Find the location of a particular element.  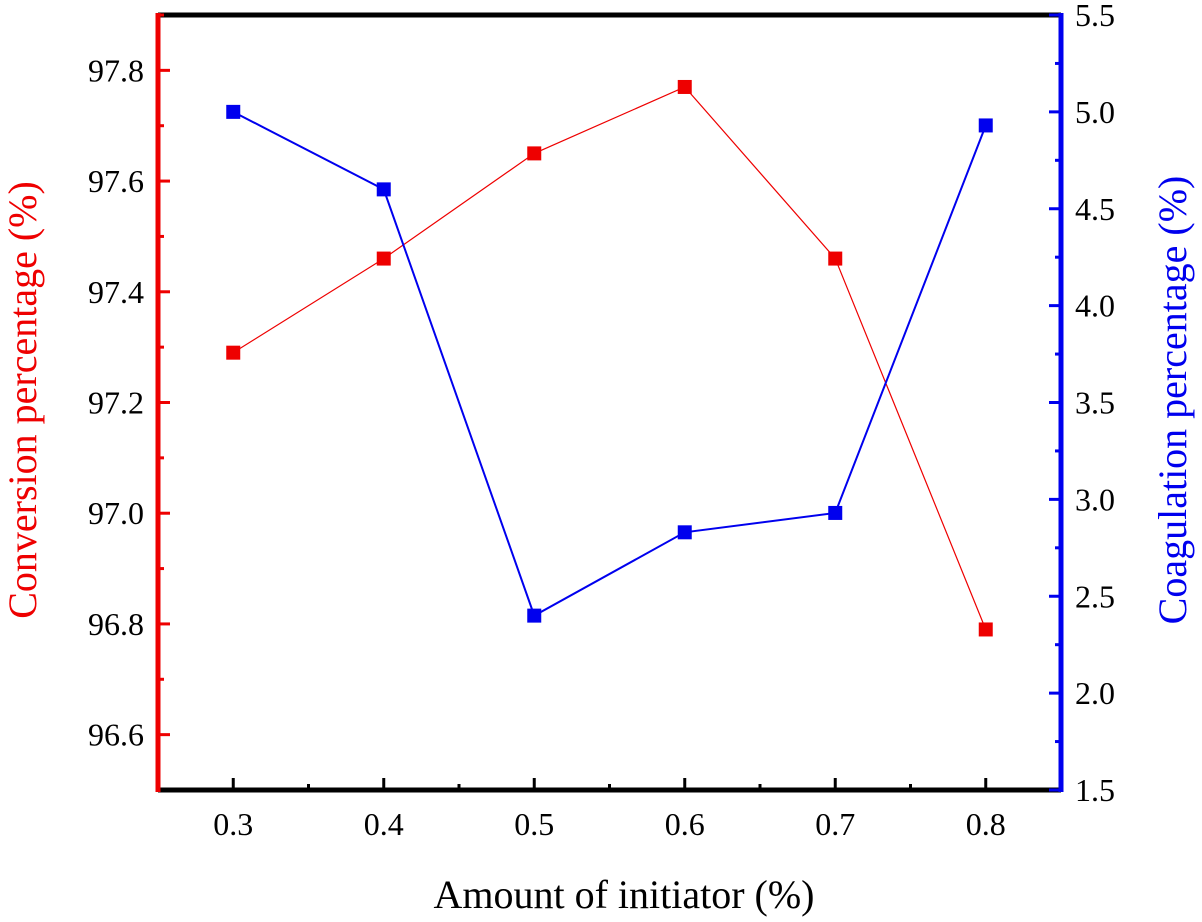

x-tick-label: 0.7 is located at coordinates (835, 824).